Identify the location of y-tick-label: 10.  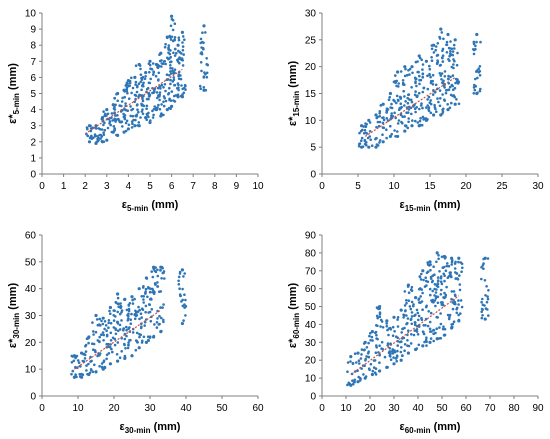
(311, 379).